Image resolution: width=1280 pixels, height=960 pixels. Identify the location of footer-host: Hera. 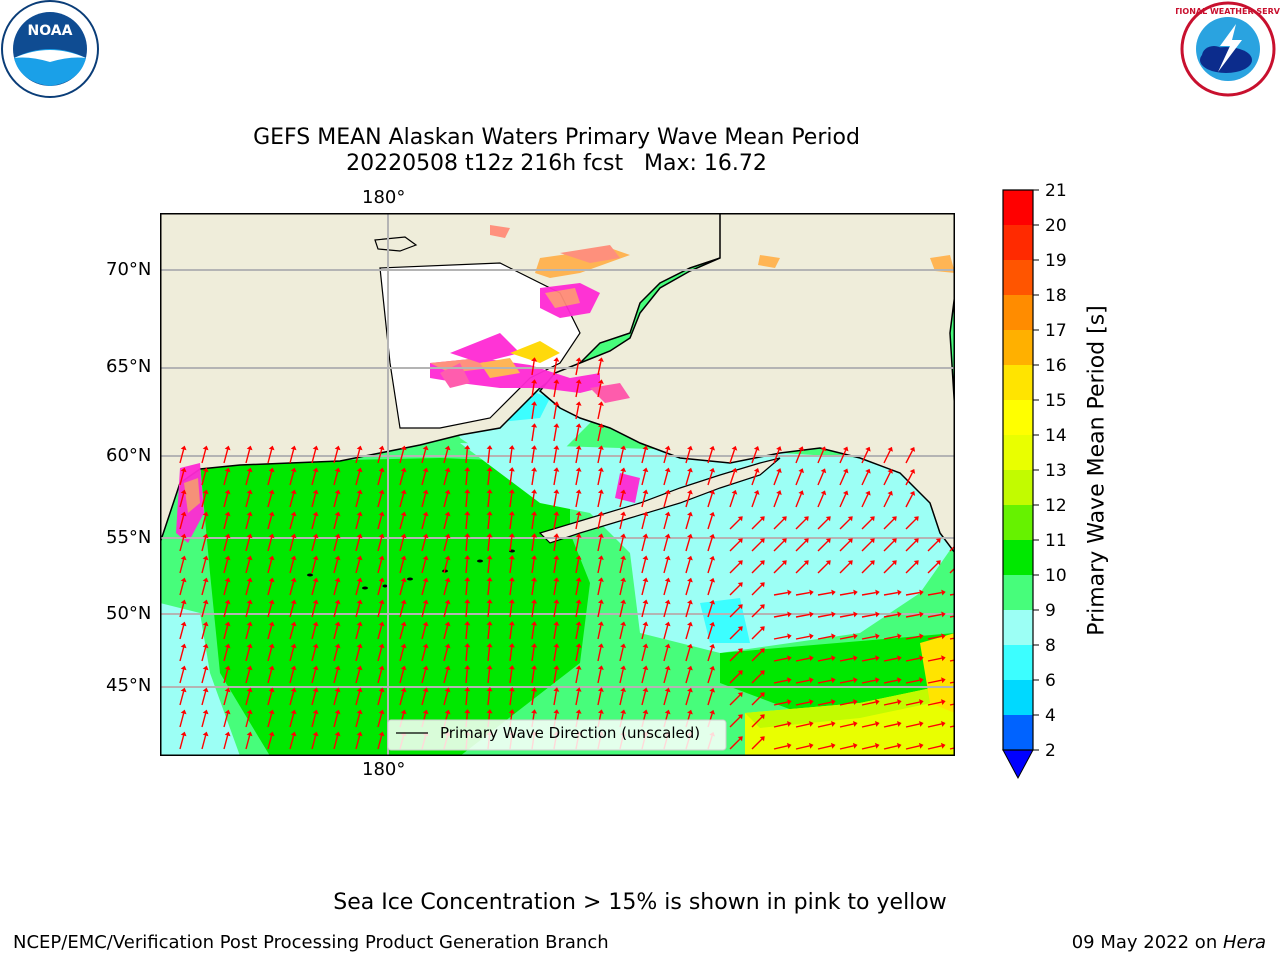
(1244, 942).